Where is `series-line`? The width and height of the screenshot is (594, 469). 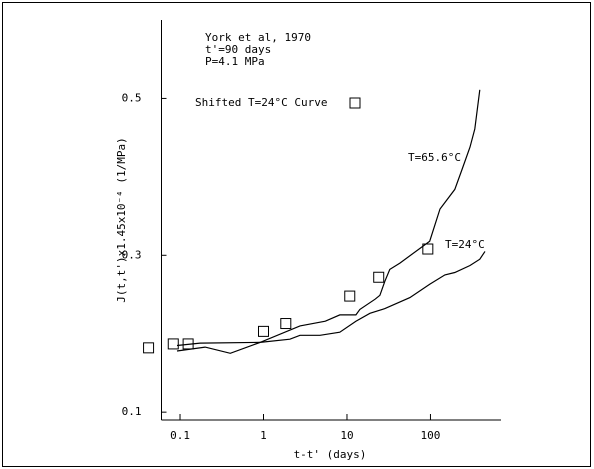 series-line is located at coordinates (331, 302).